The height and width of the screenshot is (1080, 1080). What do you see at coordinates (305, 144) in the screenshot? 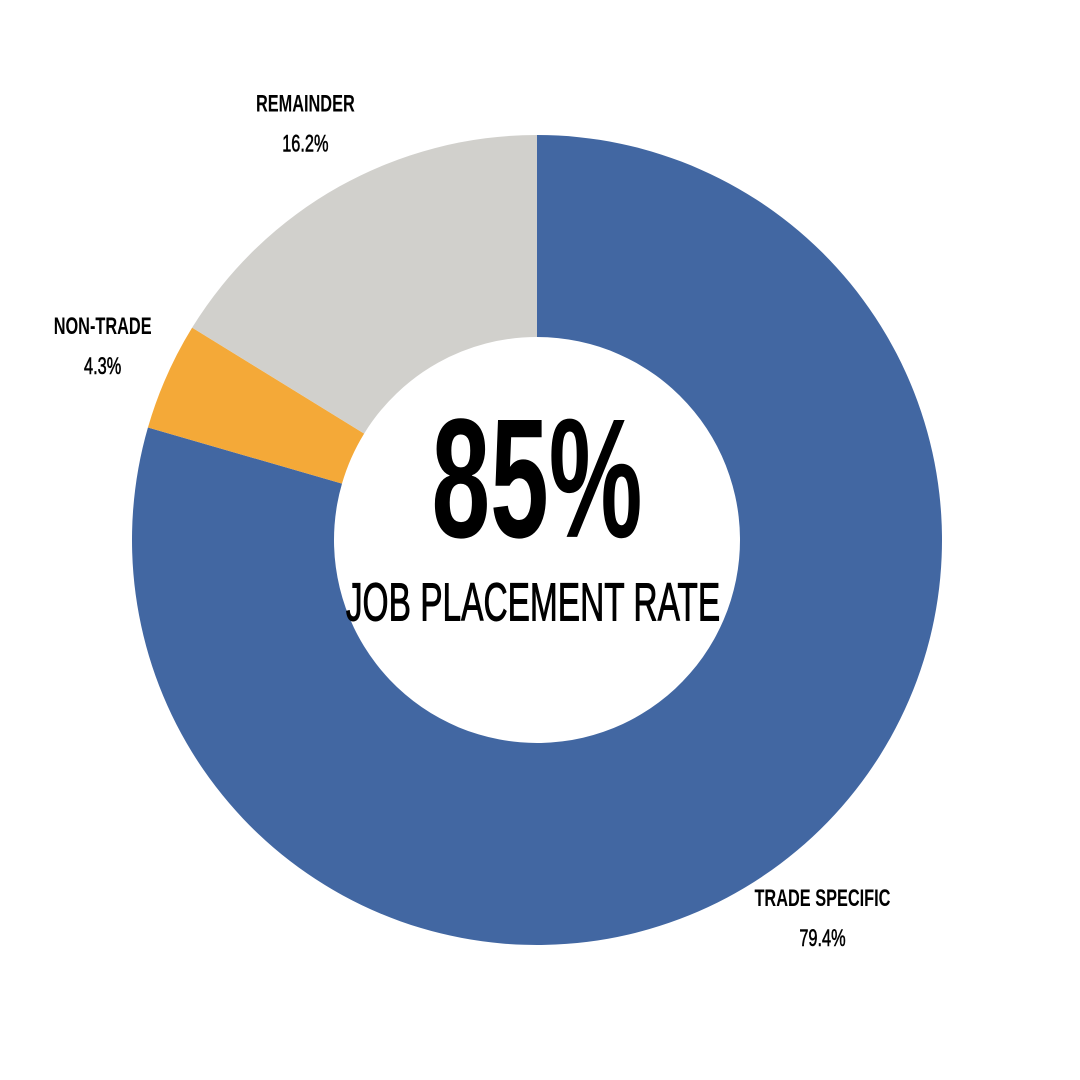
I see `value-label: 16.2%` at bounding box center [305, 144].